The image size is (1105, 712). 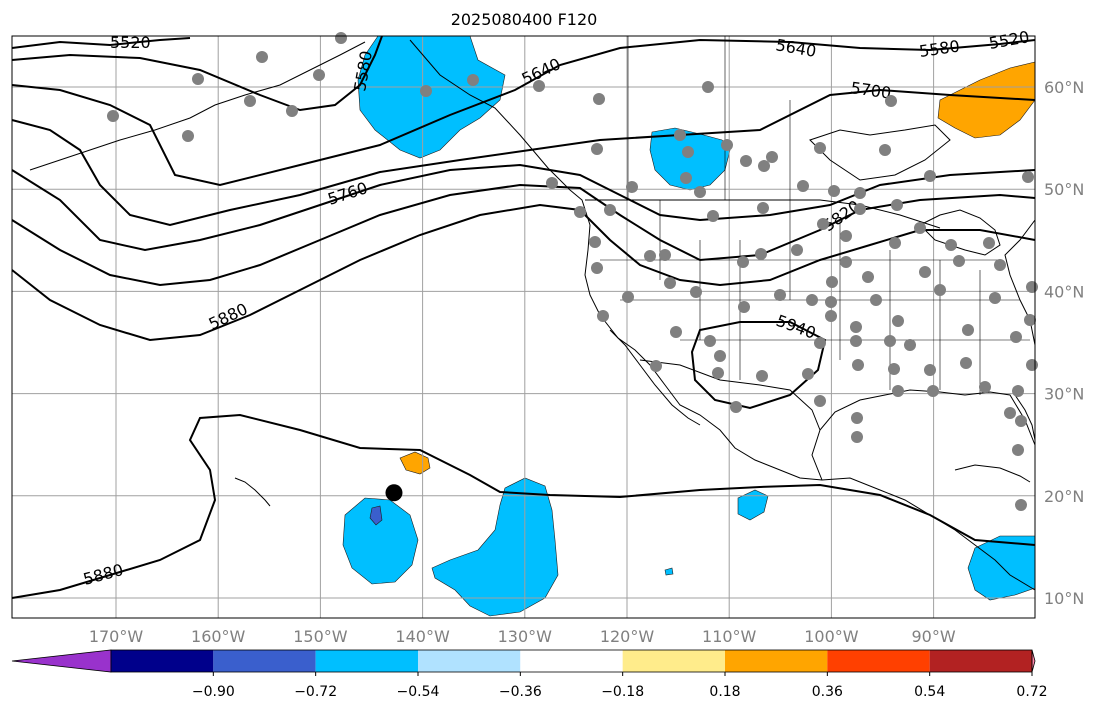 What do you see at coordinates (197, 106) in the screenshot?
I see `alaska-coast` at bounding box center [197, 106].